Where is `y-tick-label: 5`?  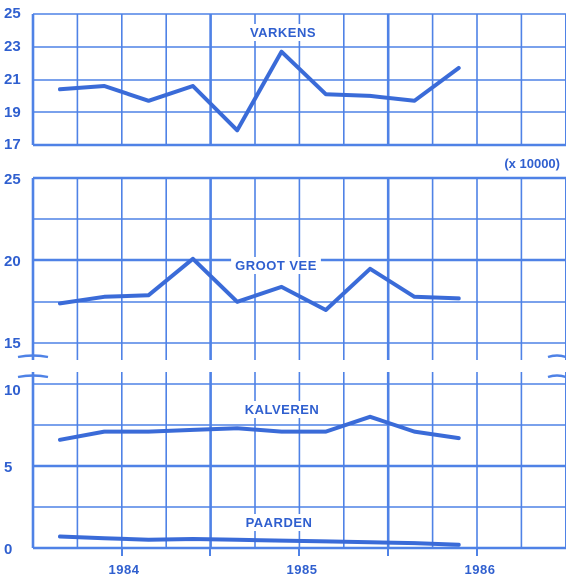
y-tick-label: 5 is located at coordinates (8, 467).